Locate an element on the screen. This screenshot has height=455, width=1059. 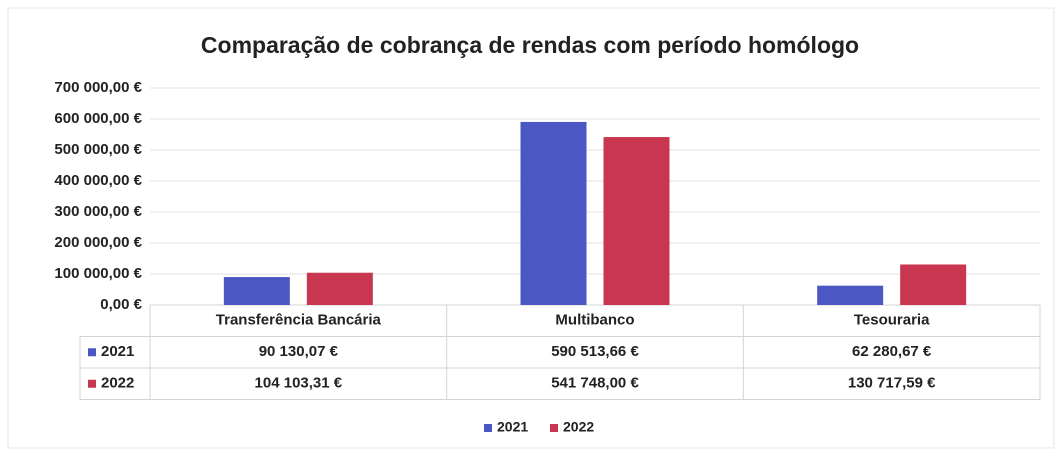
data-label: 90 130,07 € is located at coordinates (299, 351).